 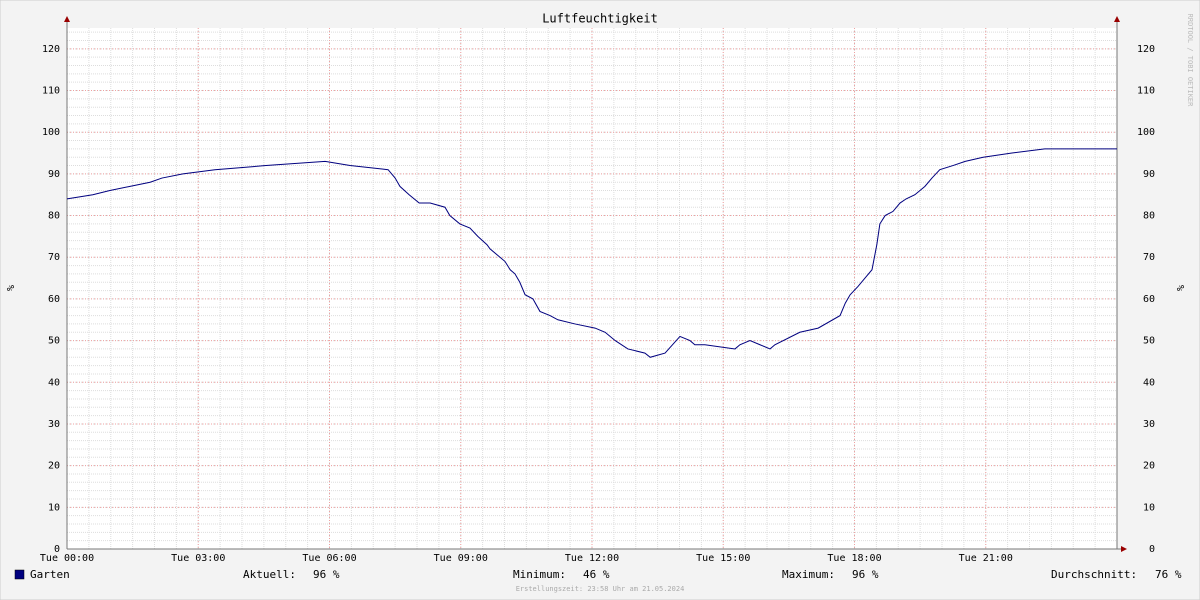 What do you see at coordinates (269, 574) in the screenshot?
I see `stat-label: Aktuell:` at bounding box center [269, 574].